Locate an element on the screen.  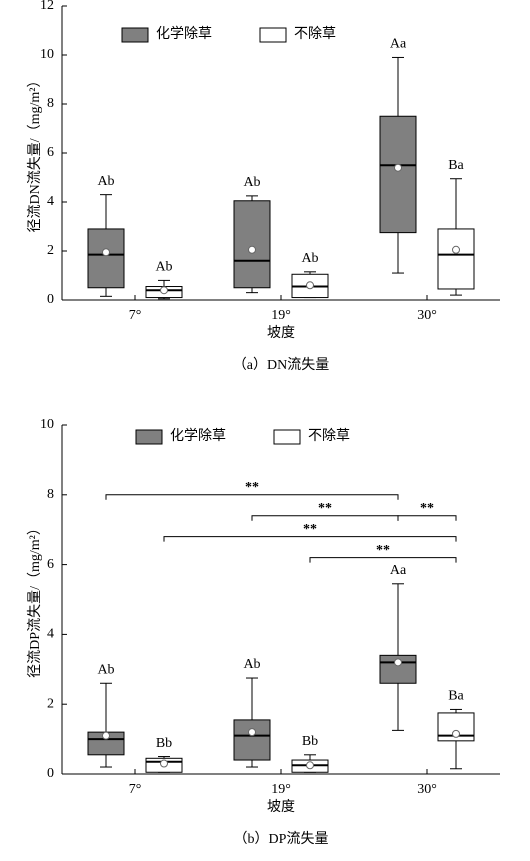
caption: （b）DP流失量 is located at coordinates (281, 839).